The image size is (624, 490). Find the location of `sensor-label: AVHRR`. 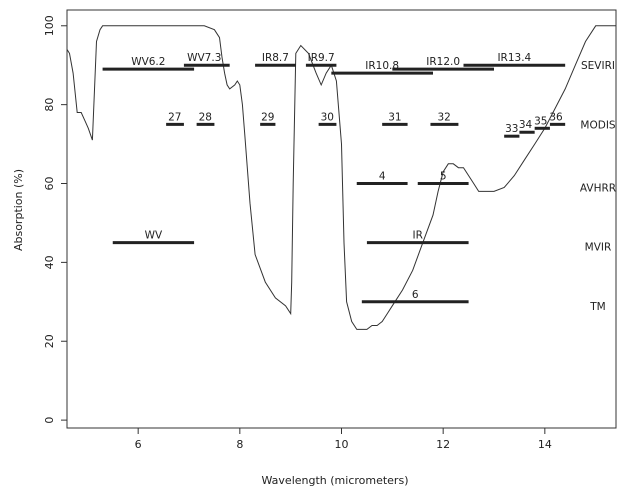

sensor-label: AVHRR is located at coordinates (598, 188).